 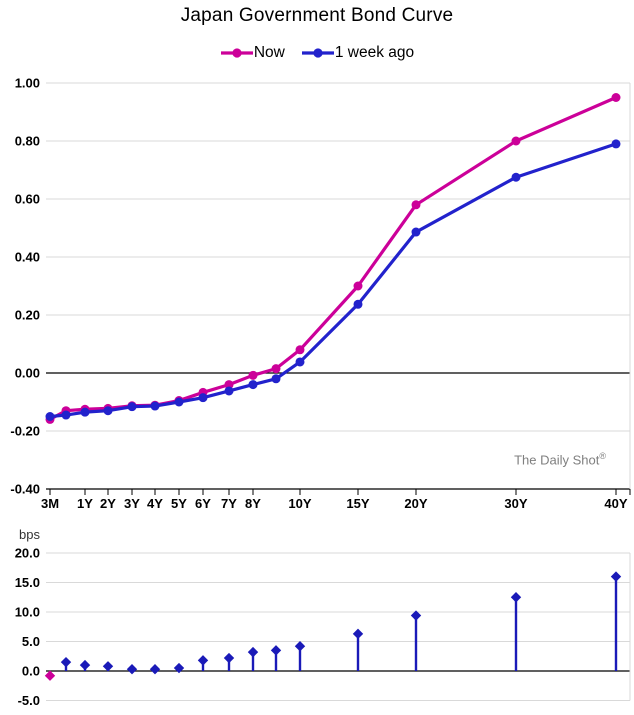 I want to click on x-axis-tick-label: 15Y, so click(x=357, y=503).